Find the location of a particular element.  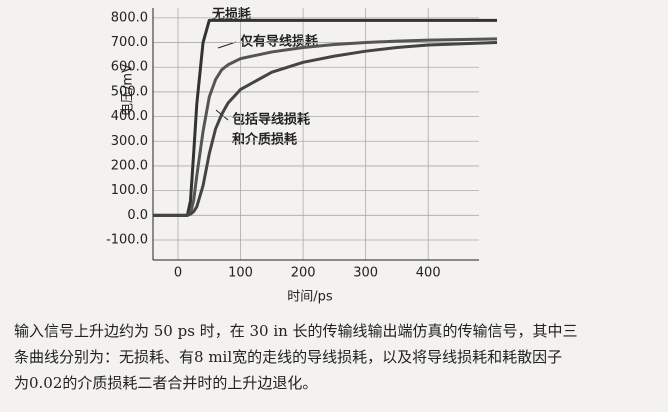

y-tick-label: 0.0 is located at coordinates (137, 215).